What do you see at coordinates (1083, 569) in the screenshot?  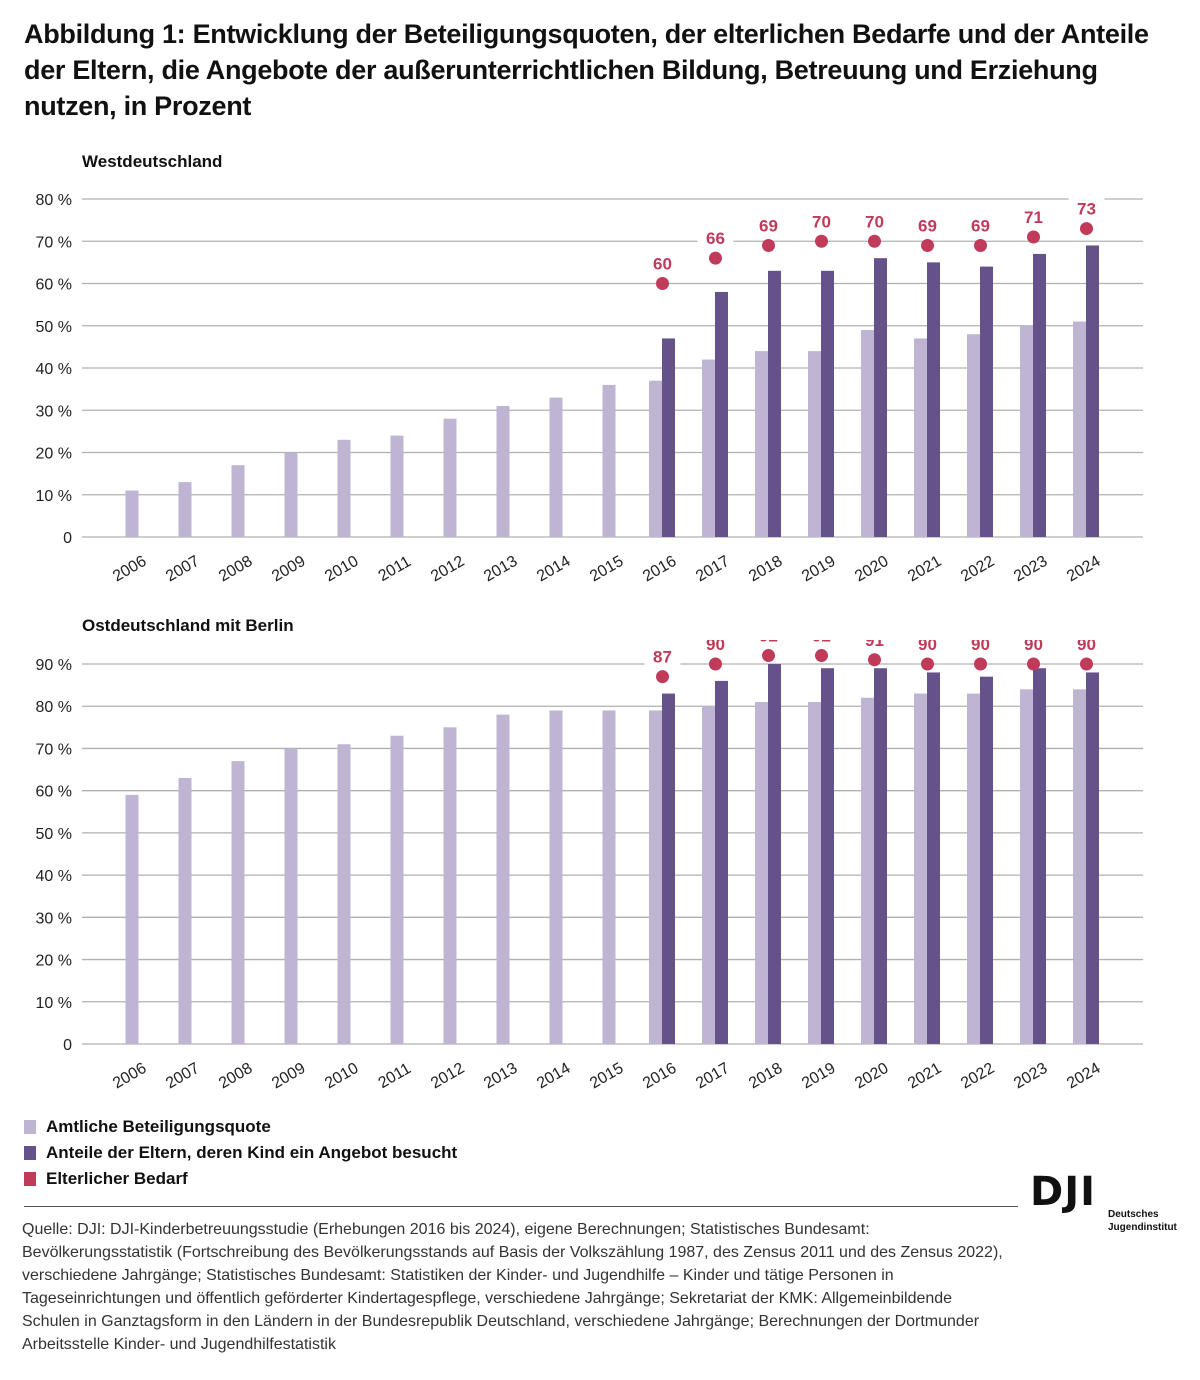 I see `x-tick-label: 2024` at bounding box center [1083, 569].